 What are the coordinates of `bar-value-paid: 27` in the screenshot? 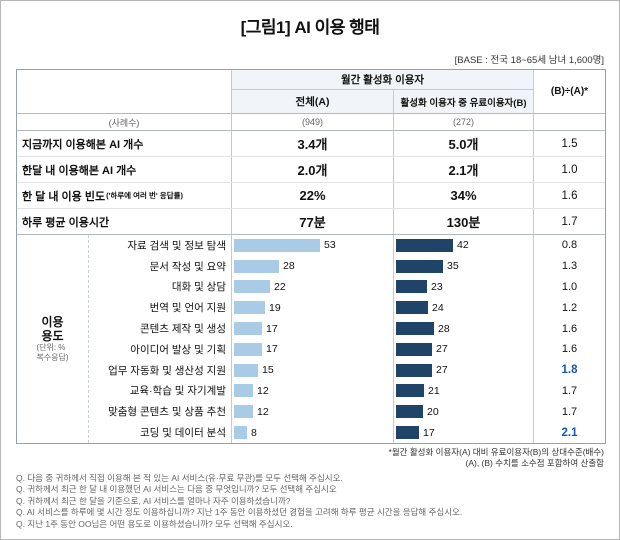 It's located at (442, 370).